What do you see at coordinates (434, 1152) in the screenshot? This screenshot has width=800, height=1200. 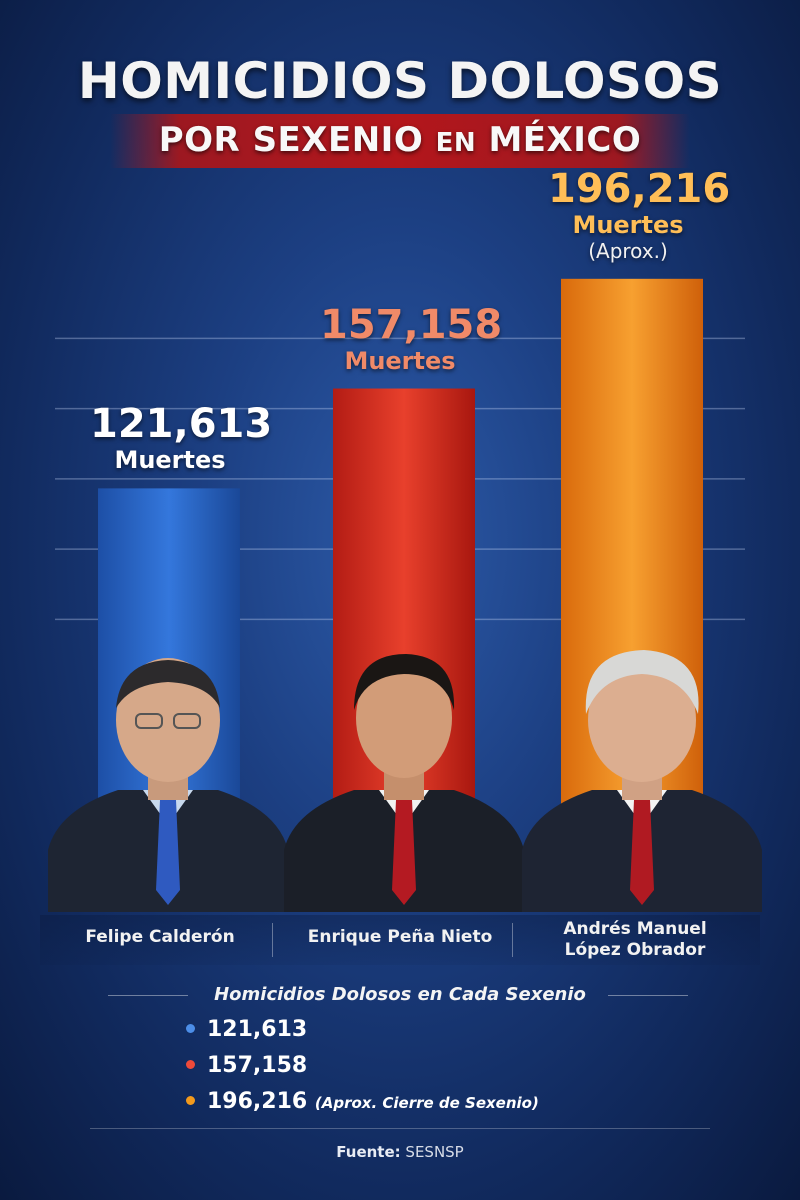 I see `source-value: SESNSP` at bounding box center [434, 1152].